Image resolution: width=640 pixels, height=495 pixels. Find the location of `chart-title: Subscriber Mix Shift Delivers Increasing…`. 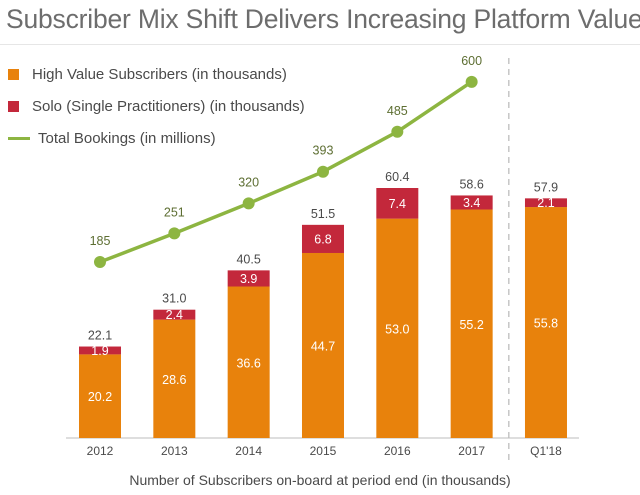

chart-title: Subscriber Mix Shift Delivers Increasing… is located at coordinates (323, 19).